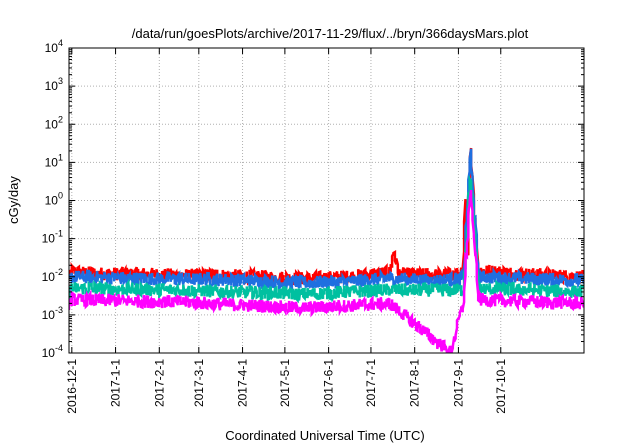 The width and height of the screenshot is (640, 448). Describe the element at coordinates (54, 46) in the screenshot. I see `y-tick-label: 10⁴` at that location.